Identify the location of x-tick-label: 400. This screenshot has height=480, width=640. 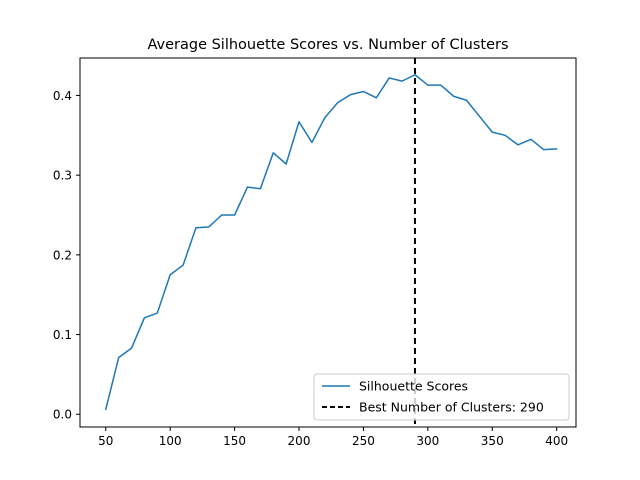
(556, 441).